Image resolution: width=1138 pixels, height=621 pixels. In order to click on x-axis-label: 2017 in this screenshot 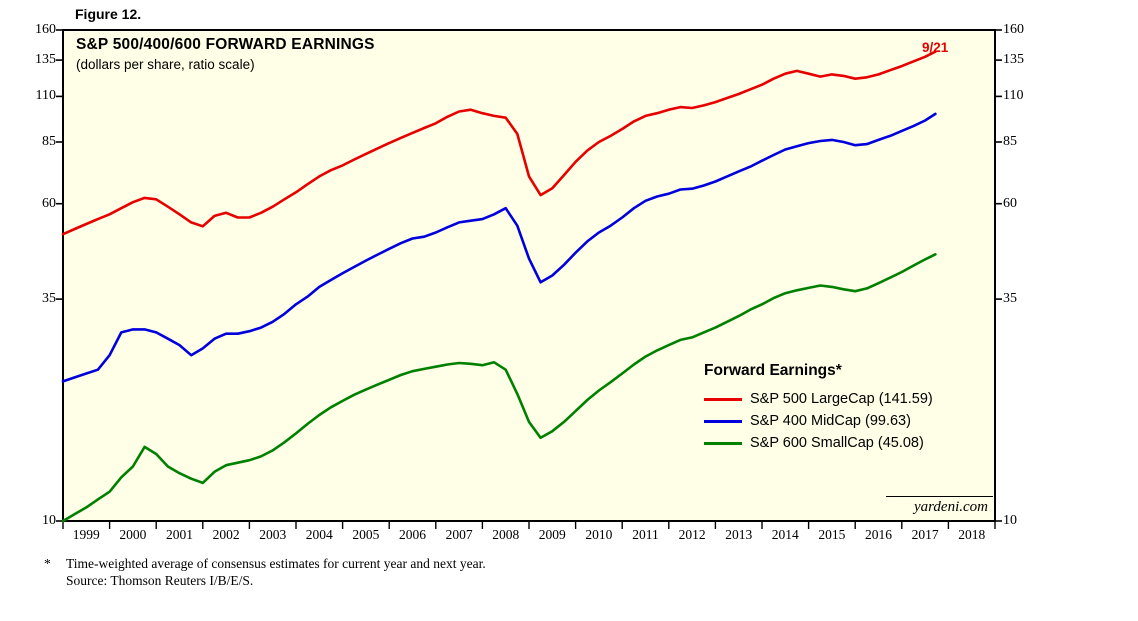, I will do `click(925, 534)`.